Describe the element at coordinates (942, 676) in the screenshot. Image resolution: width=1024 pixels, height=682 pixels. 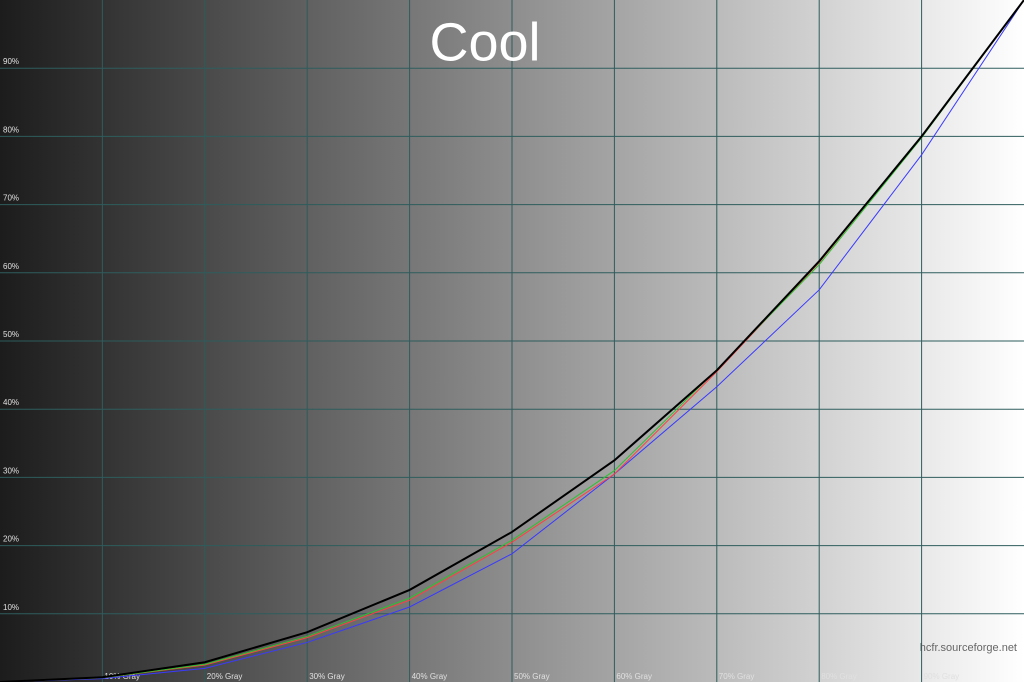
I see `x-tick-label: 90% Gray` at that location.